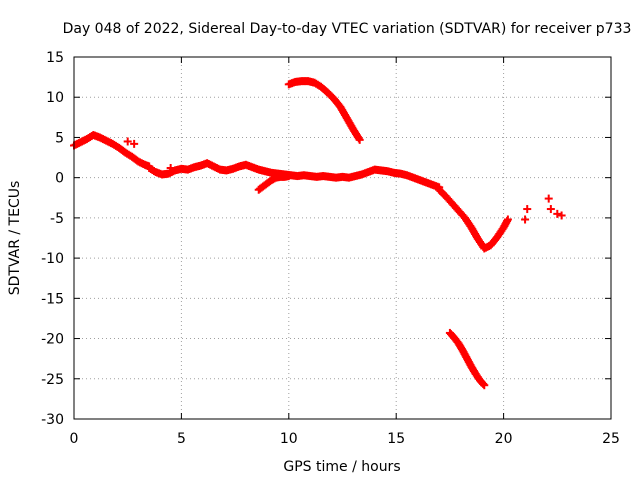 This screenshot has width=640, height=480. I want to click on x-tick-label: 20, so click(504, 439).